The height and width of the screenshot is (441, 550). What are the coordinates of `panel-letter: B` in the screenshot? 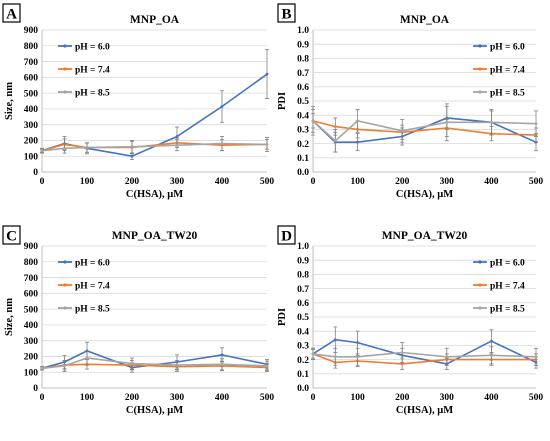 It's located at (286, 15).